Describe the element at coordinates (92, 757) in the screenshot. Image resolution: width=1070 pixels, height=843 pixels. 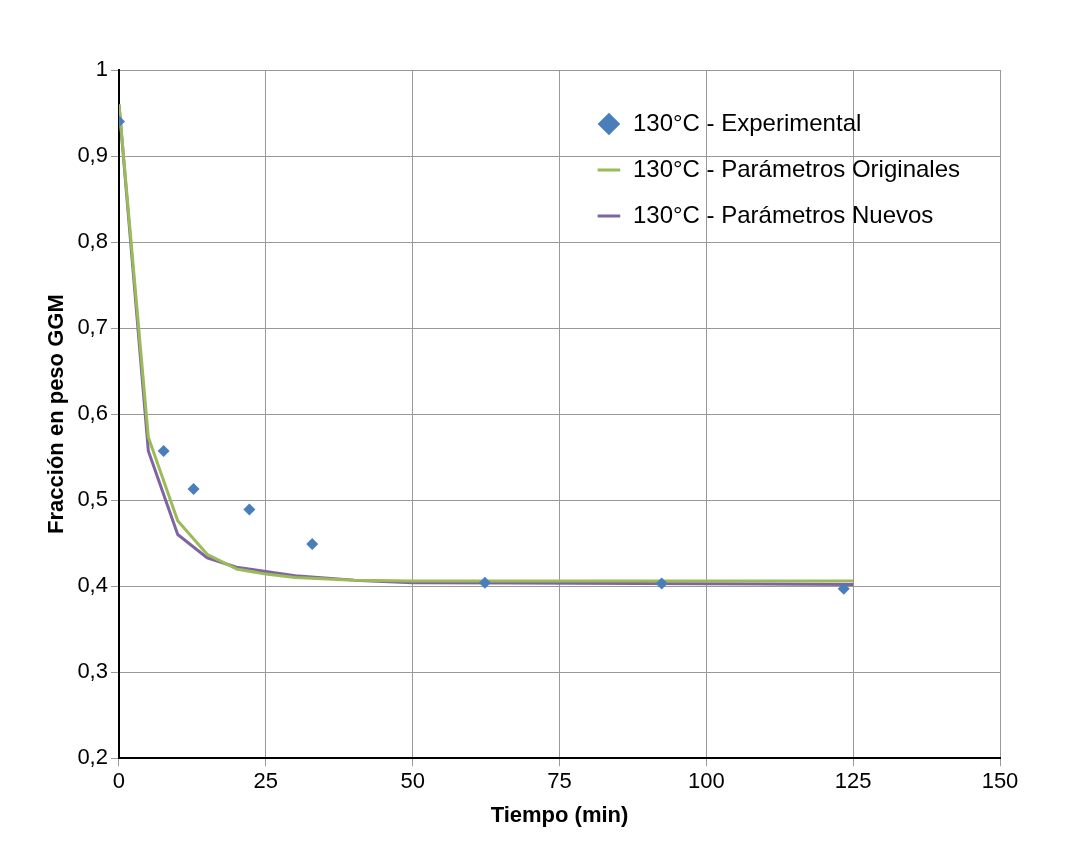
I see `y-tick-label: 0,2` at that location.